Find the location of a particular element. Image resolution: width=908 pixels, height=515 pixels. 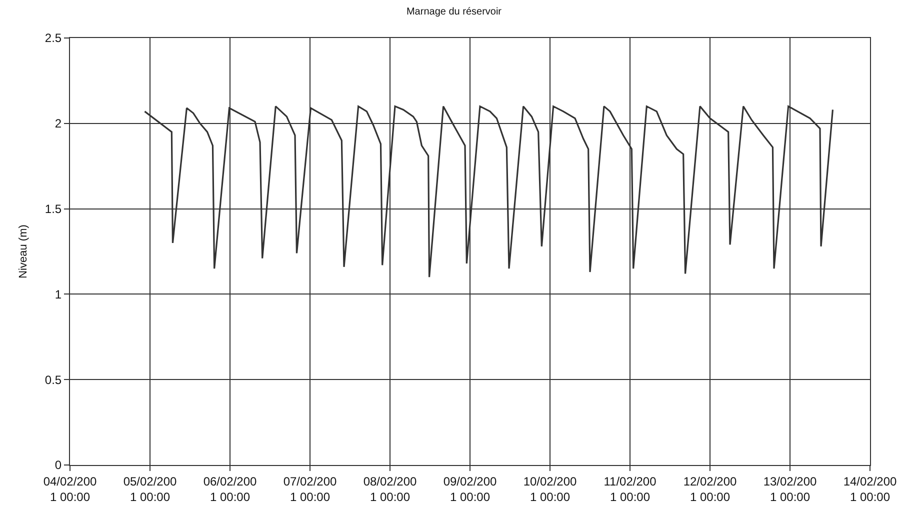

y-tick-label: 2.5 is located at coordinates (53, 38).